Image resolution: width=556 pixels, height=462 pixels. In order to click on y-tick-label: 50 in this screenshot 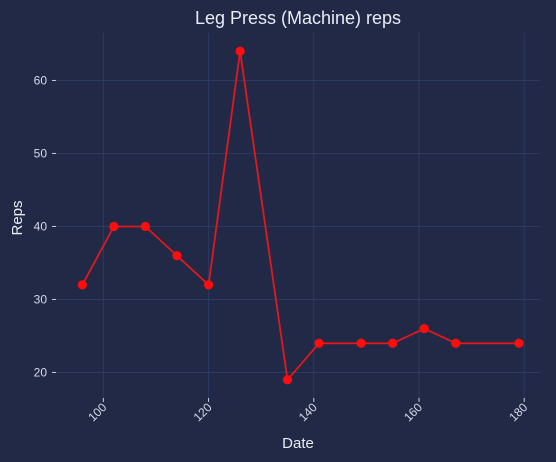, I will do `click(41, 153)`.